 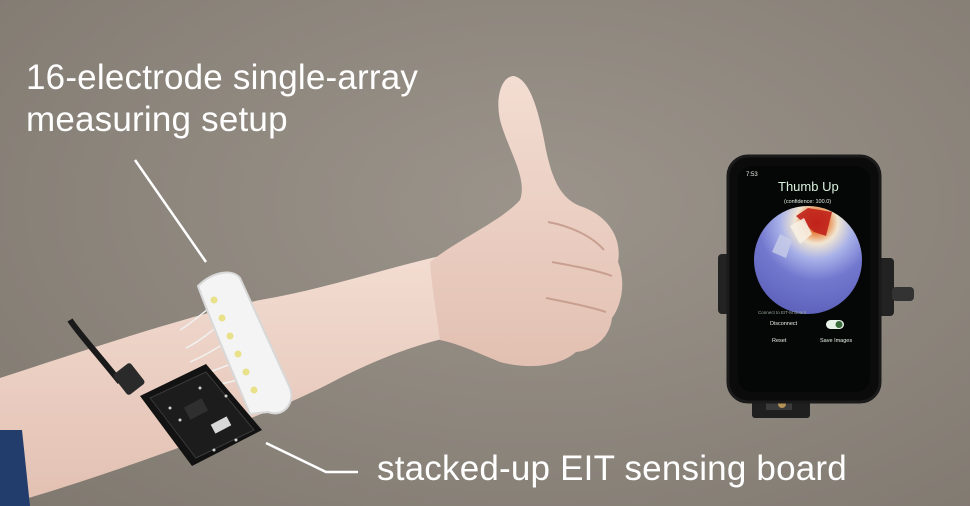 What do you see at coordinates (752, 175) in the screenshot?
I see `phone-status-time: 7:53` at bounding box center [752, 175].